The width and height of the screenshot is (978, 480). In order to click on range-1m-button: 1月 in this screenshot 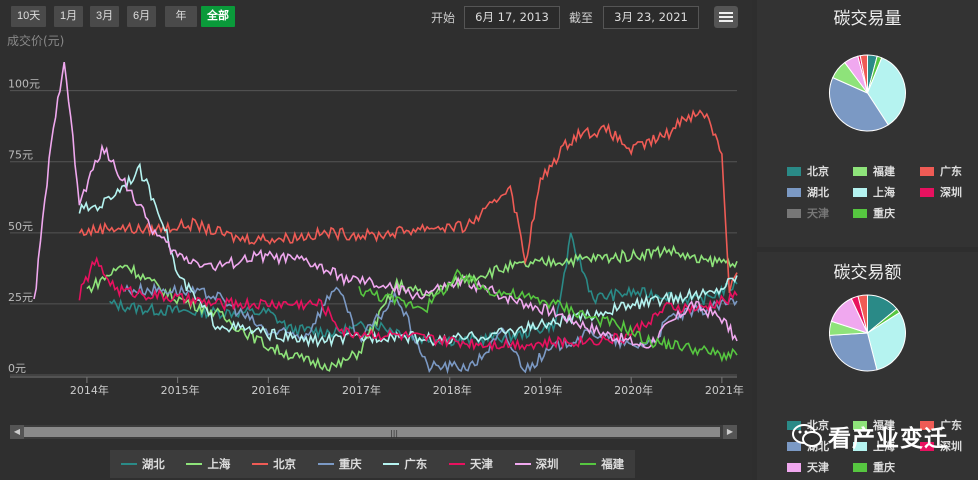, I will do `click(69, 16)`.